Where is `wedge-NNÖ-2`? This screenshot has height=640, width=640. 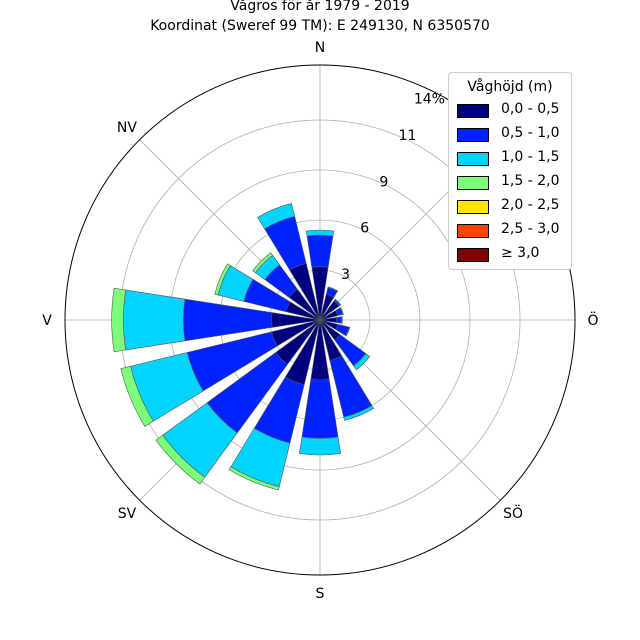 wedge-NNÖ-2 is located at coordinates (333, 289).